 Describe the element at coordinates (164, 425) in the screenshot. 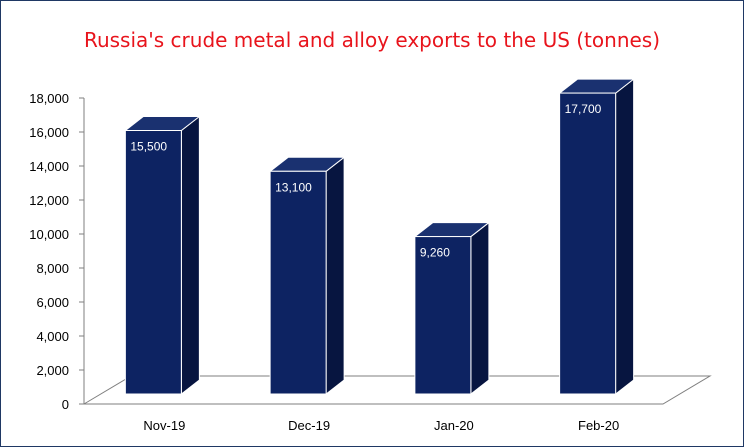

I see `x-tick-label: Nov-19` at that location.